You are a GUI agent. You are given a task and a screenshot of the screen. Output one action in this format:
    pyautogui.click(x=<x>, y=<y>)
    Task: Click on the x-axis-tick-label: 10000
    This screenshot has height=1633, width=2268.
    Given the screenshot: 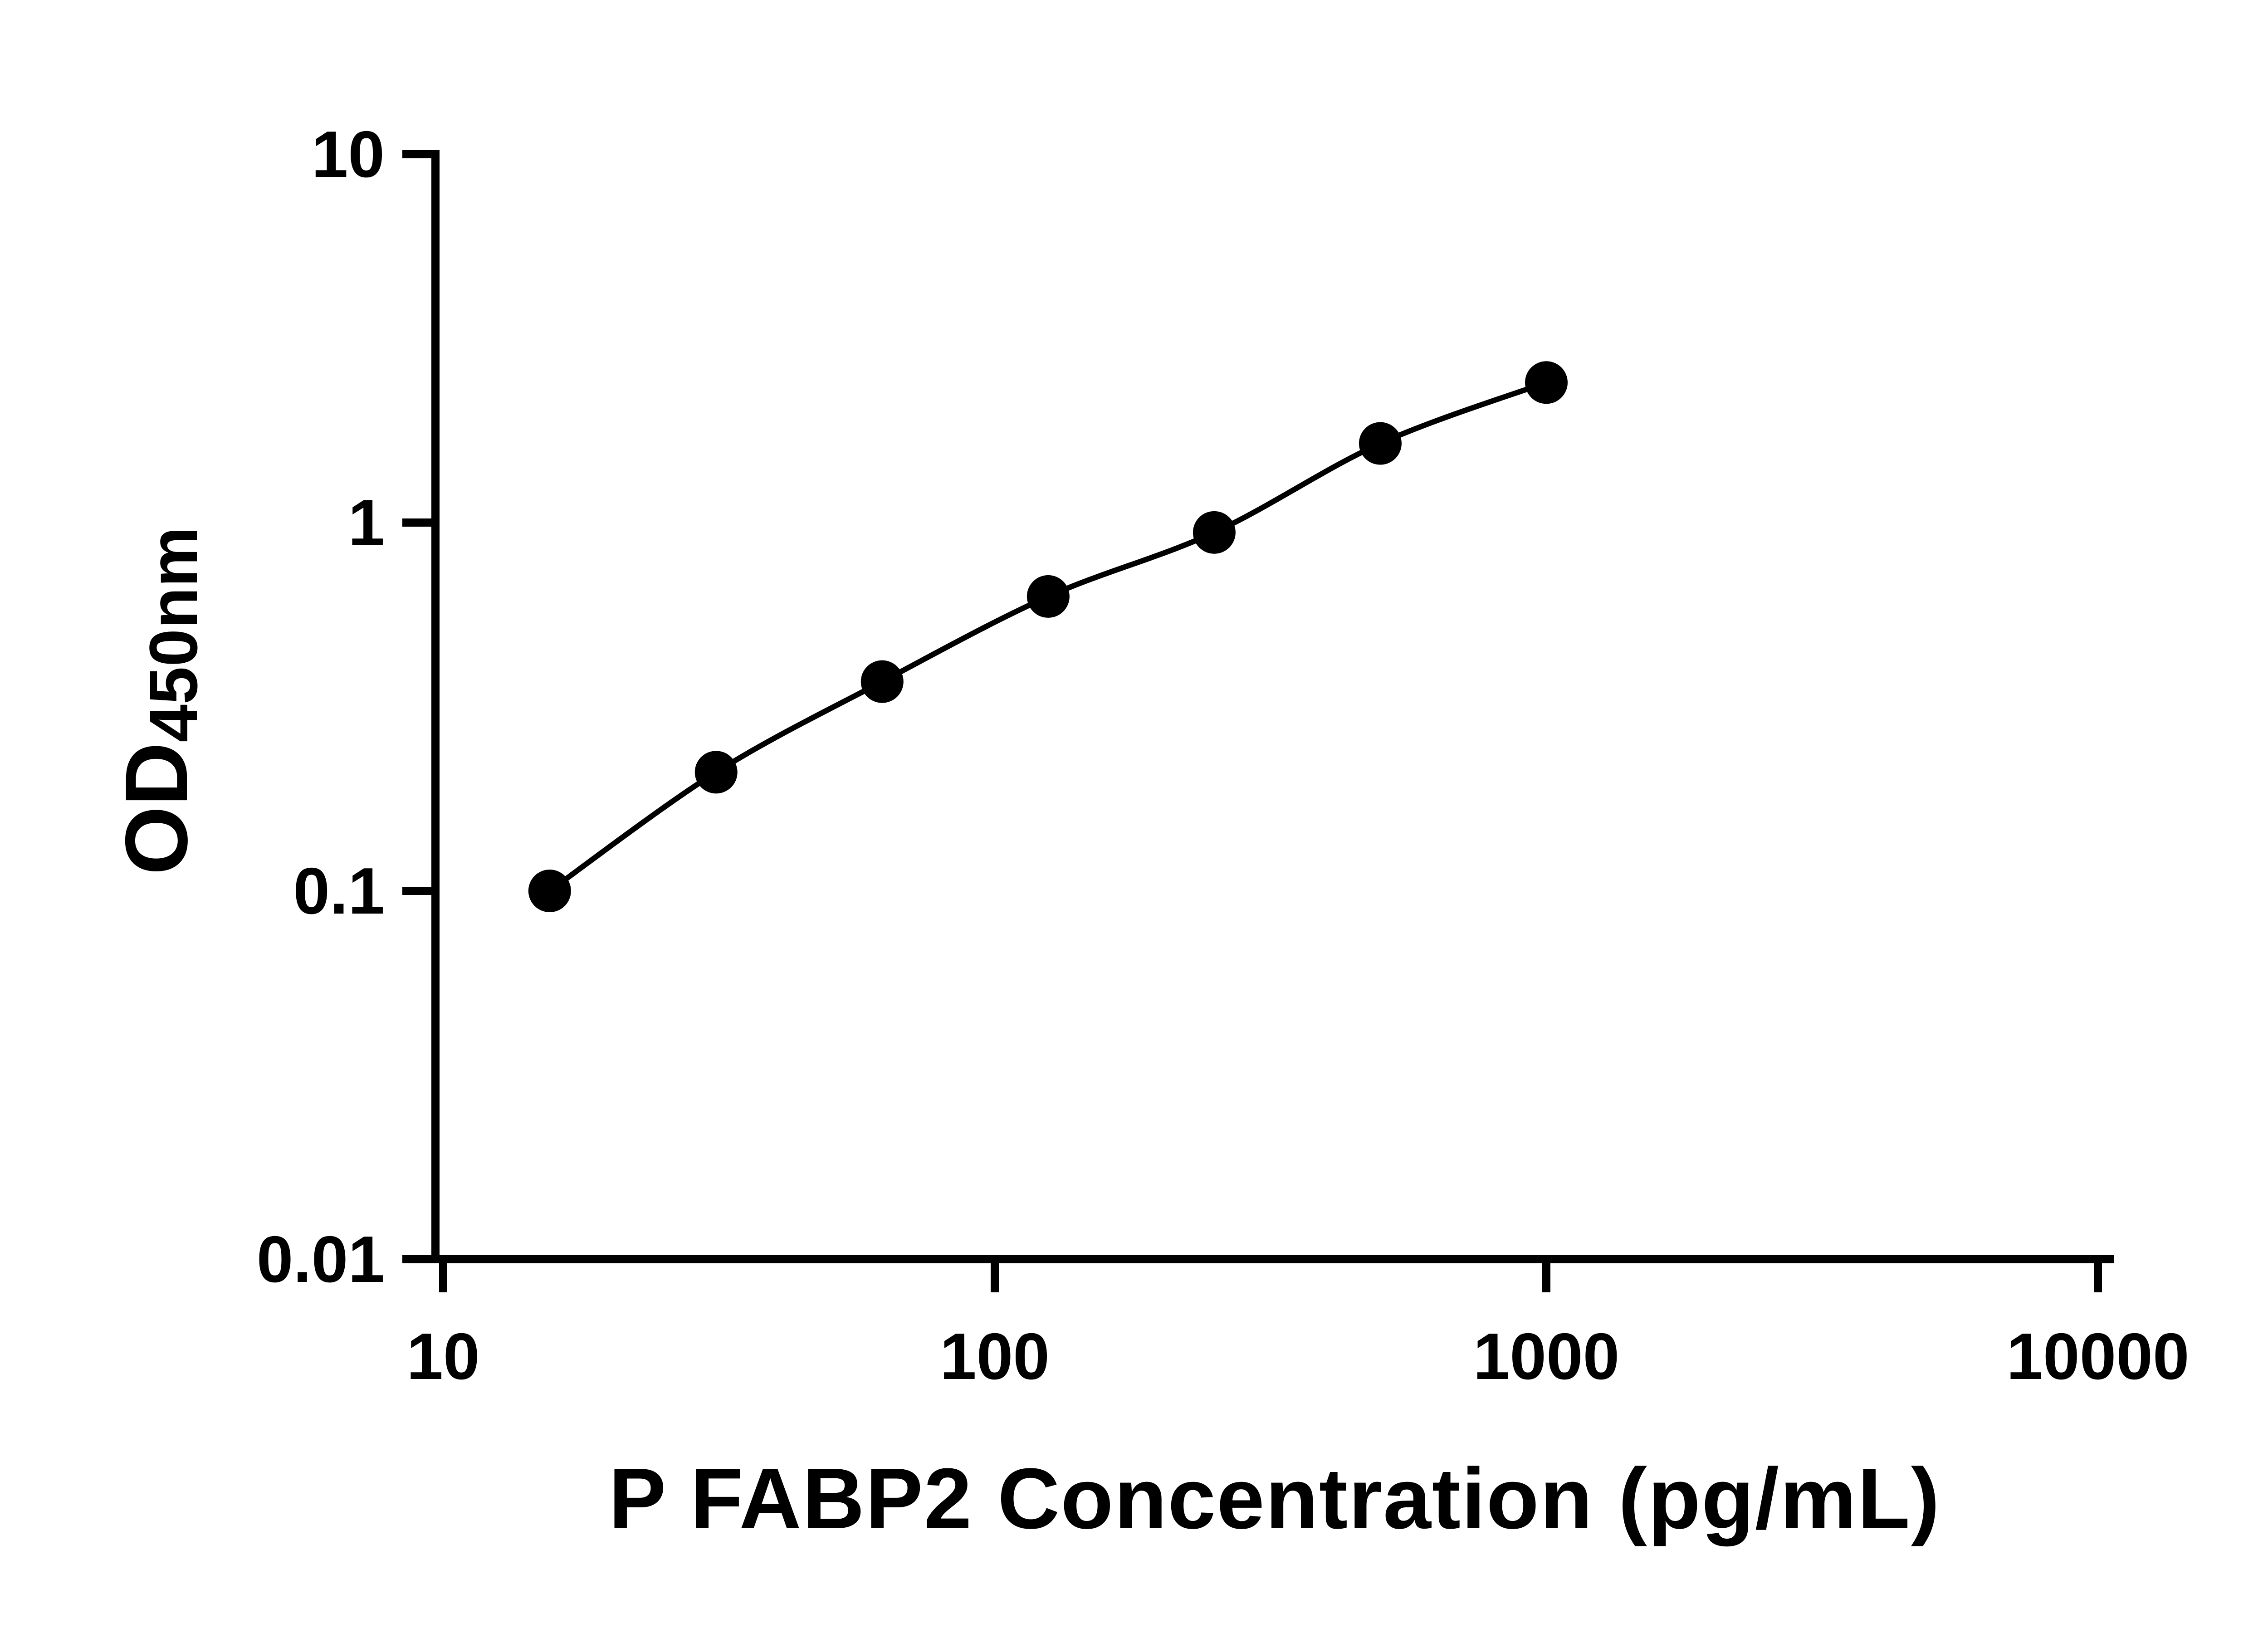 What is the action you would take?
    pyautogui.click(x=2097, y=1356)
    